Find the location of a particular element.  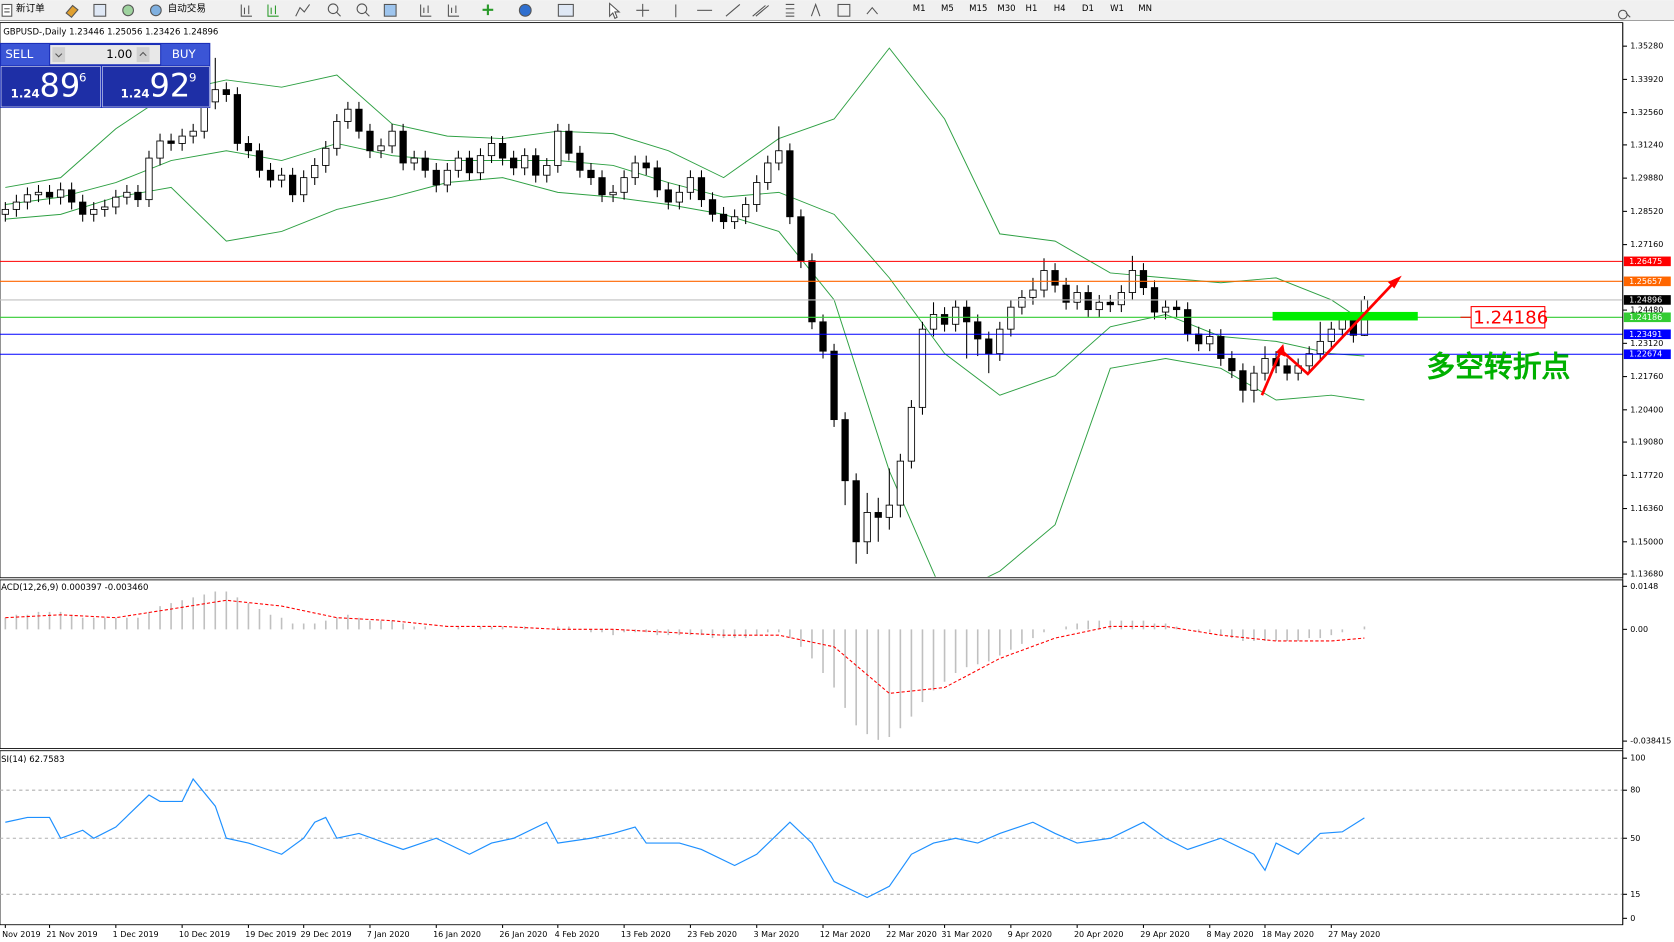

lot-size: 1.00 is located at coordinates (119, 54).